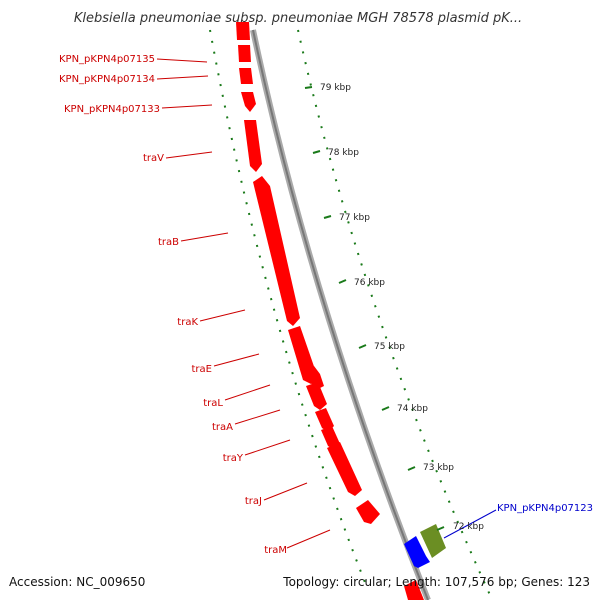 The height and width of the screenshot is (600, 600). I want to click on gene-label-kpn07123: KPN_pKPN4p07123, so click(545, 508).